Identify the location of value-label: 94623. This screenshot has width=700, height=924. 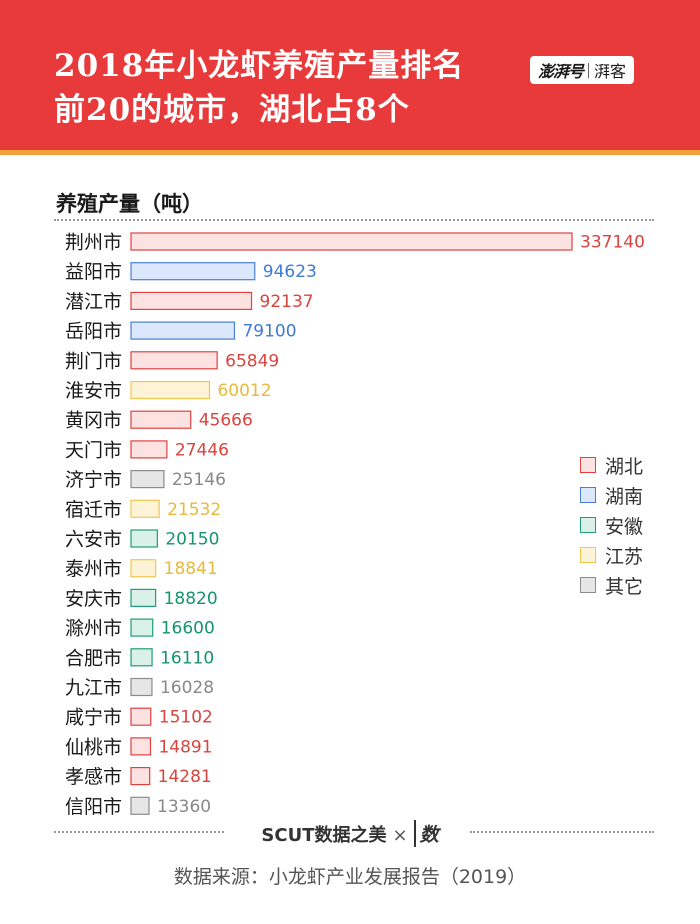
(290, 272).